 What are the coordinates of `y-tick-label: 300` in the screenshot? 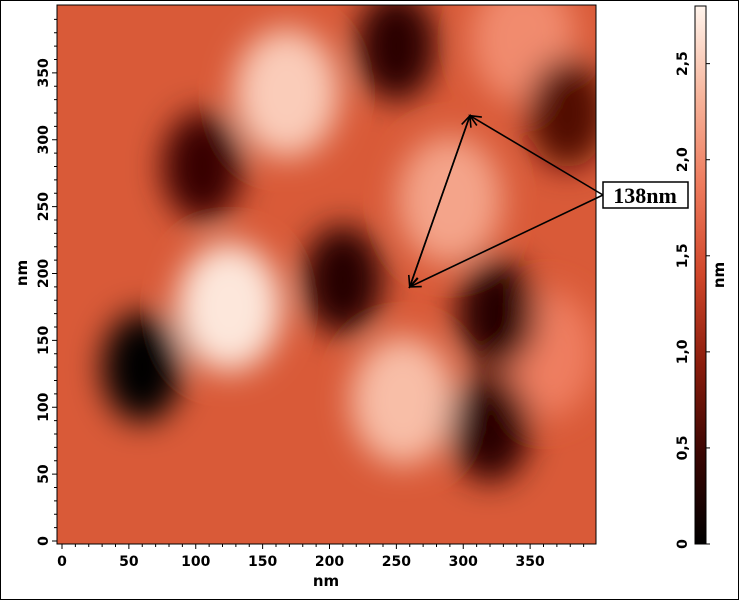 It's located at (44, 139).